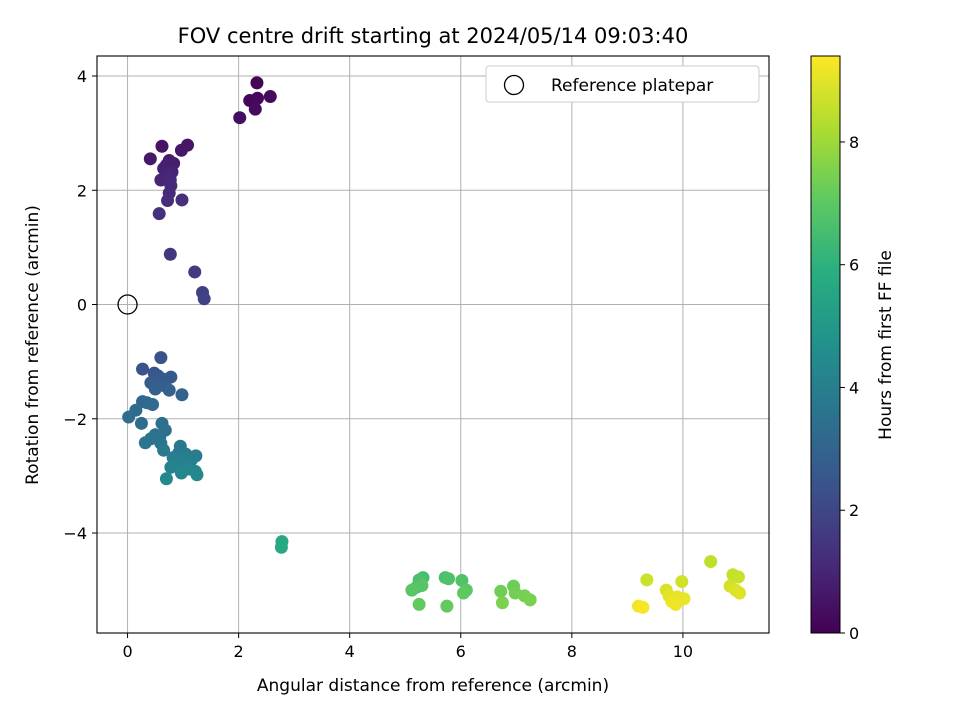  What do you see at coordinates (572, 651) in the screenshot?
I see `x-tick-label: 8` at bounding box center [572, 651].